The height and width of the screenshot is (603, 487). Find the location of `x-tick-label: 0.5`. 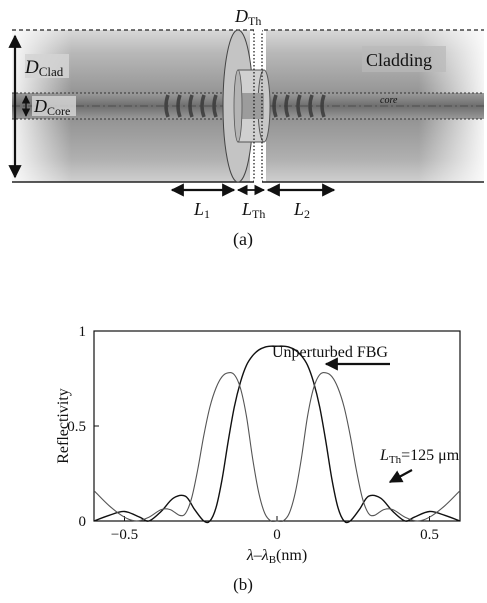

x-tick-label: 0.5 is located at coordinates (429, 535).